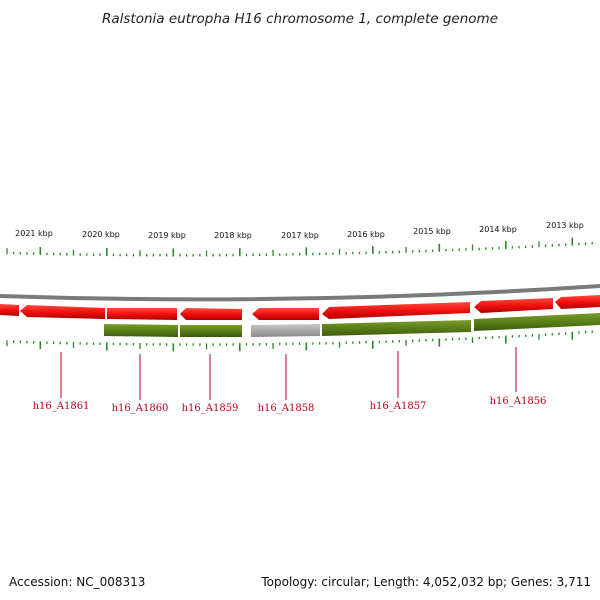  What do you see at coordinates (233, 235) in the screenshot?
I see `kbp-label: 2018 kbp` at bounding box center [233, 235].